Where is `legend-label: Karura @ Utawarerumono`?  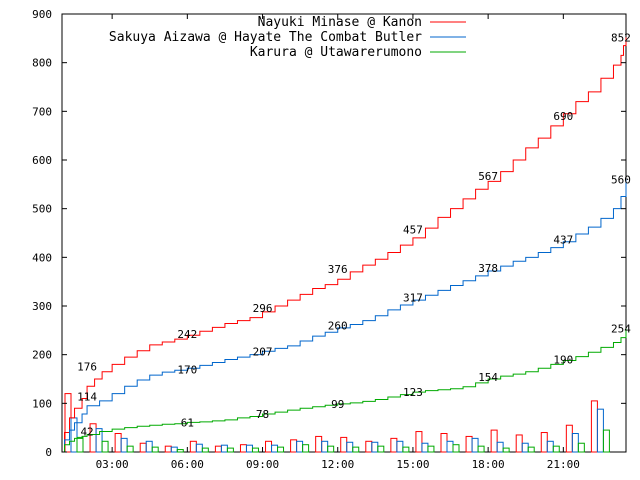
legend-label: Karura @ Utawarerumono is located at coordinates (336, 52).